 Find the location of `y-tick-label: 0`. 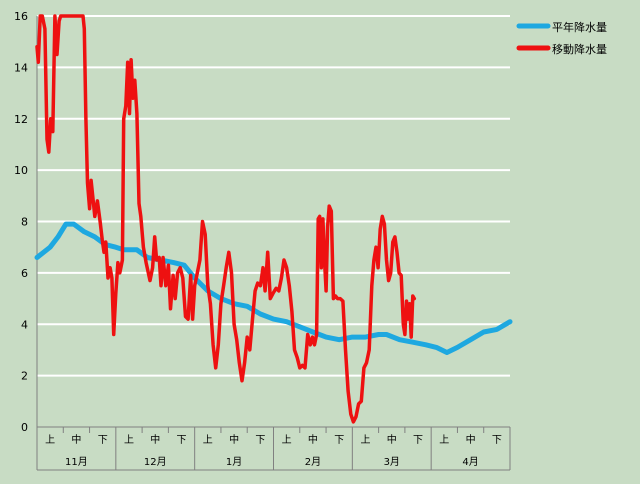

y-tick-label: 0 is located at coordinates (24, 427).